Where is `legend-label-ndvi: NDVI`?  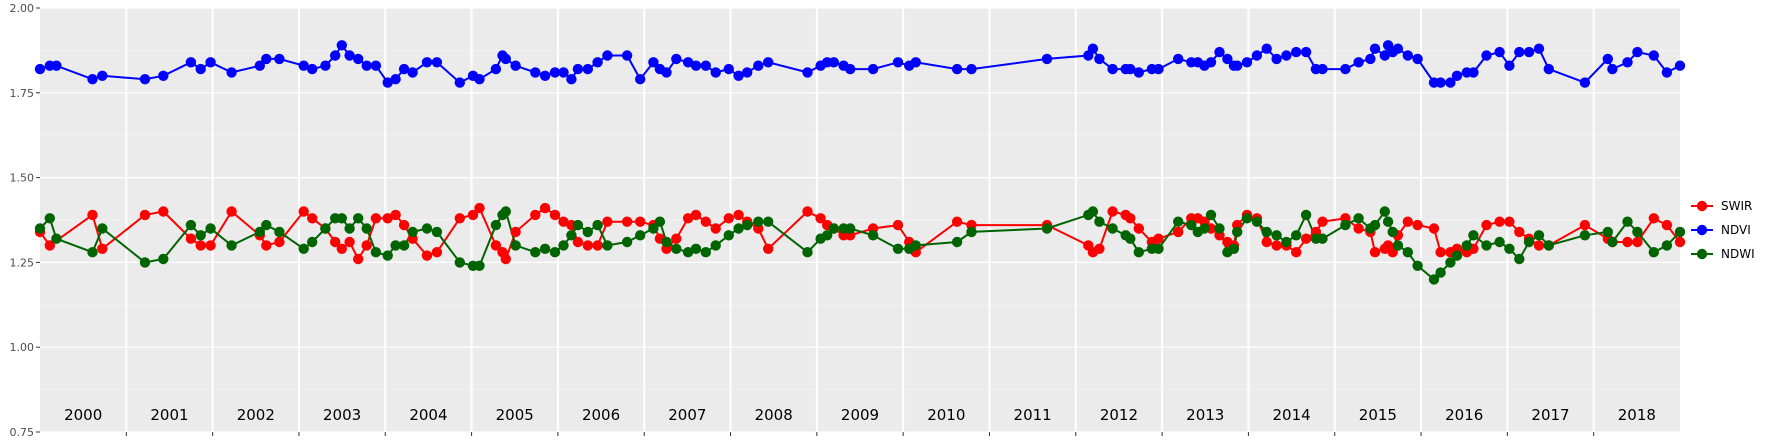 legend-label-ndvi: NDVI is located at coordinates (1736, 230).